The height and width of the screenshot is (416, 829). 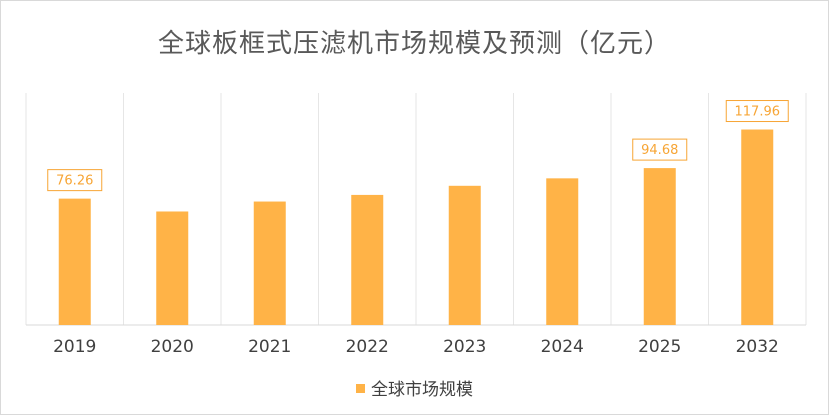 What do you see at coordinates (367, 347) in the screenshot?
I see `x-tick-label: 2022` at bounding box center [367, 347].